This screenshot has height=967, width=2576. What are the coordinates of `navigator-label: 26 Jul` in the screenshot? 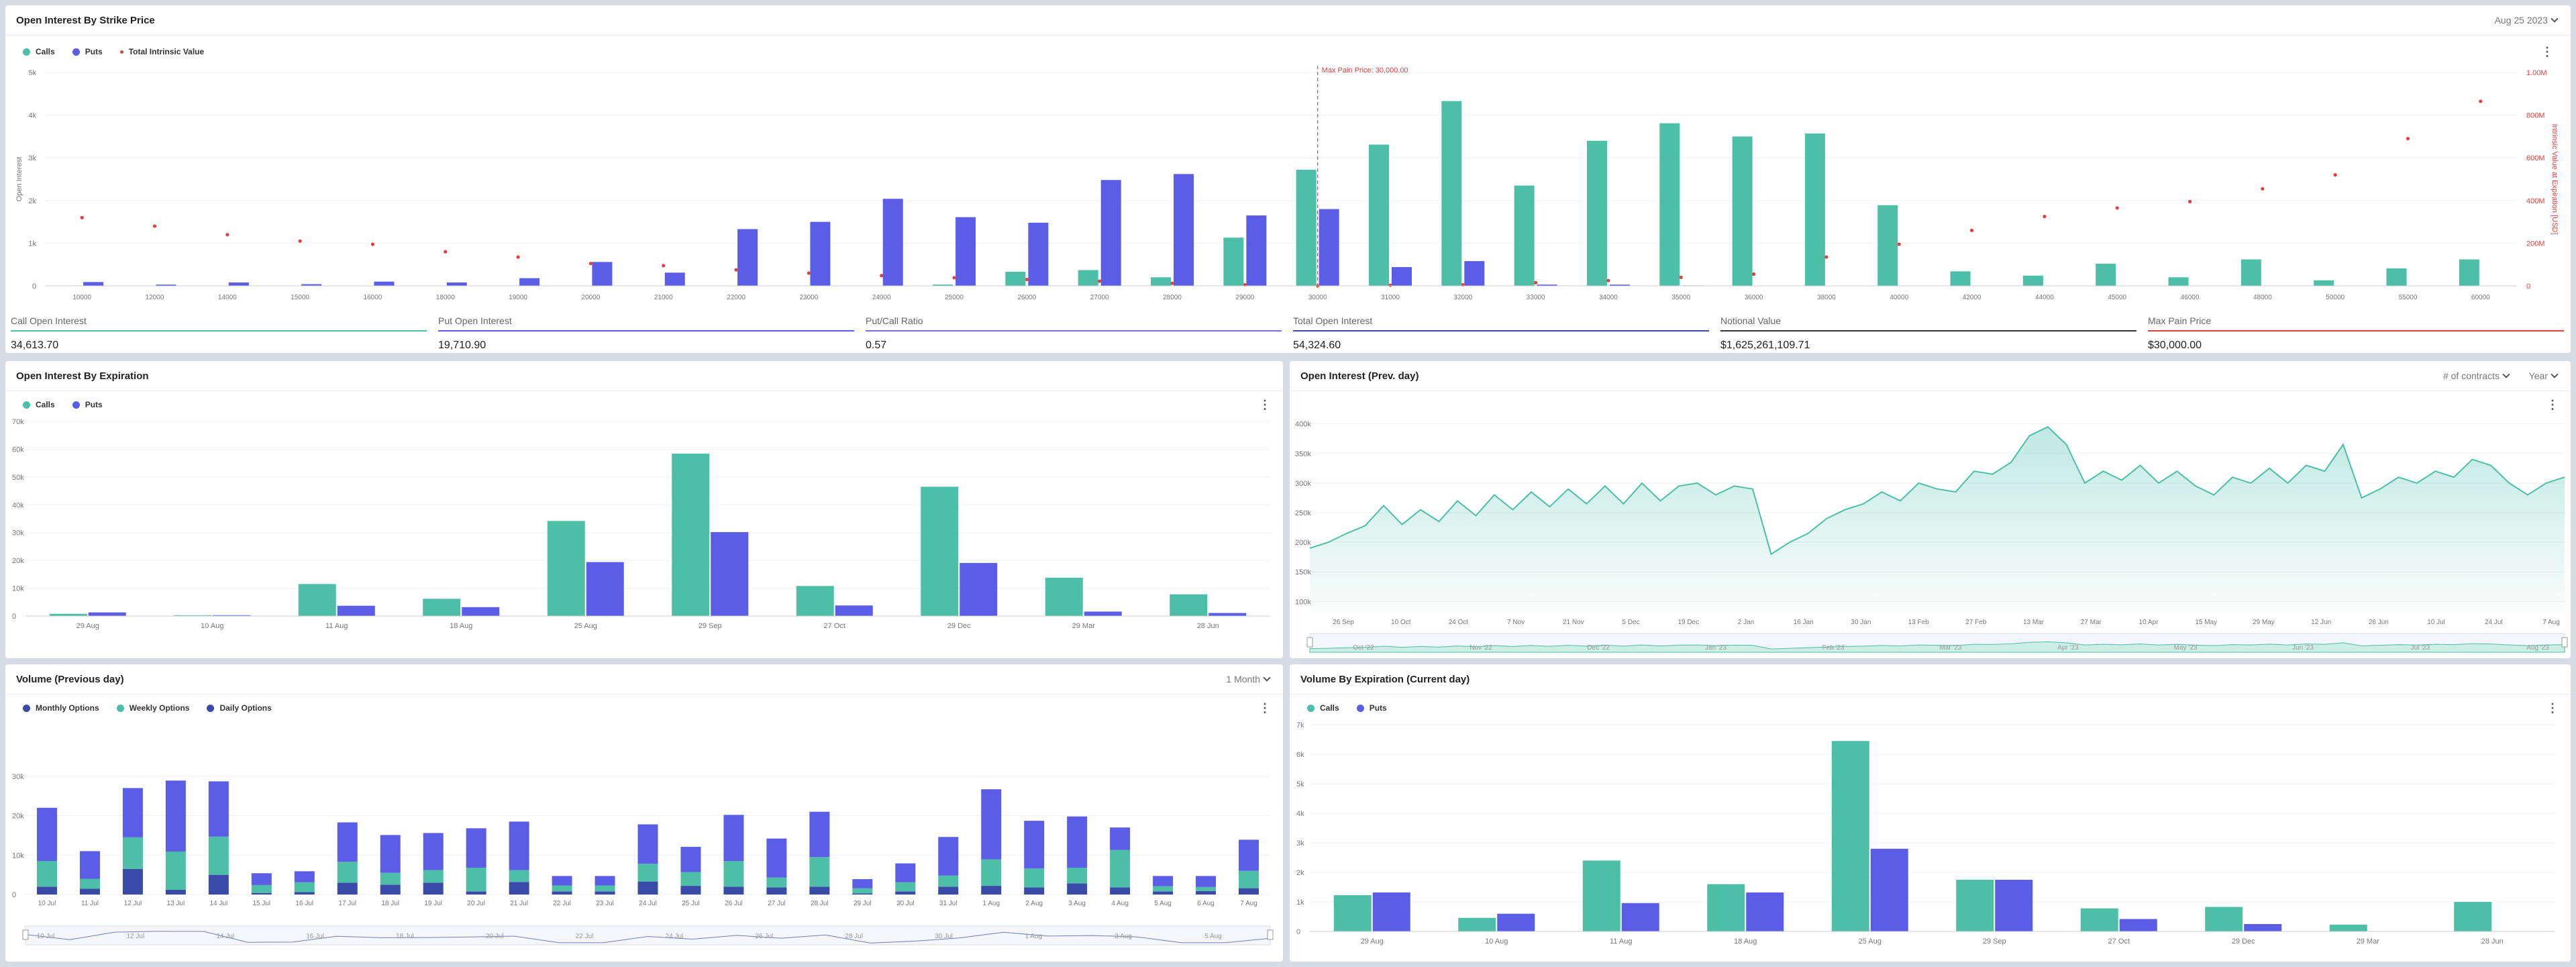 It's located at (764, 936).